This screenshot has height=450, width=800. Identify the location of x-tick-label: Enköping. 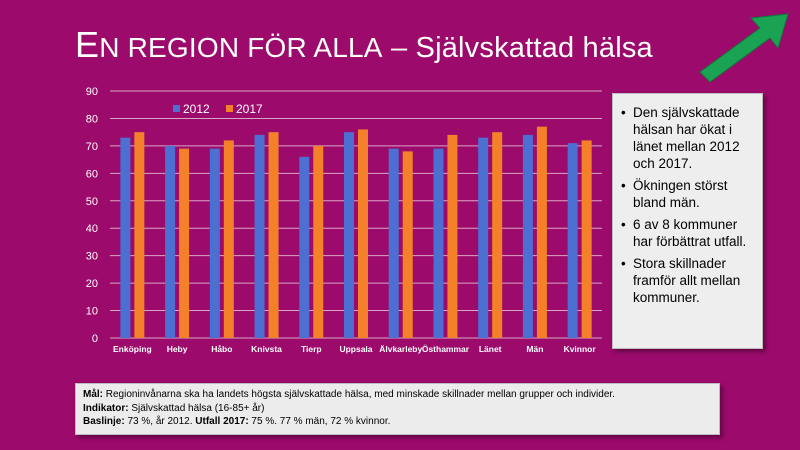
(132, 349).